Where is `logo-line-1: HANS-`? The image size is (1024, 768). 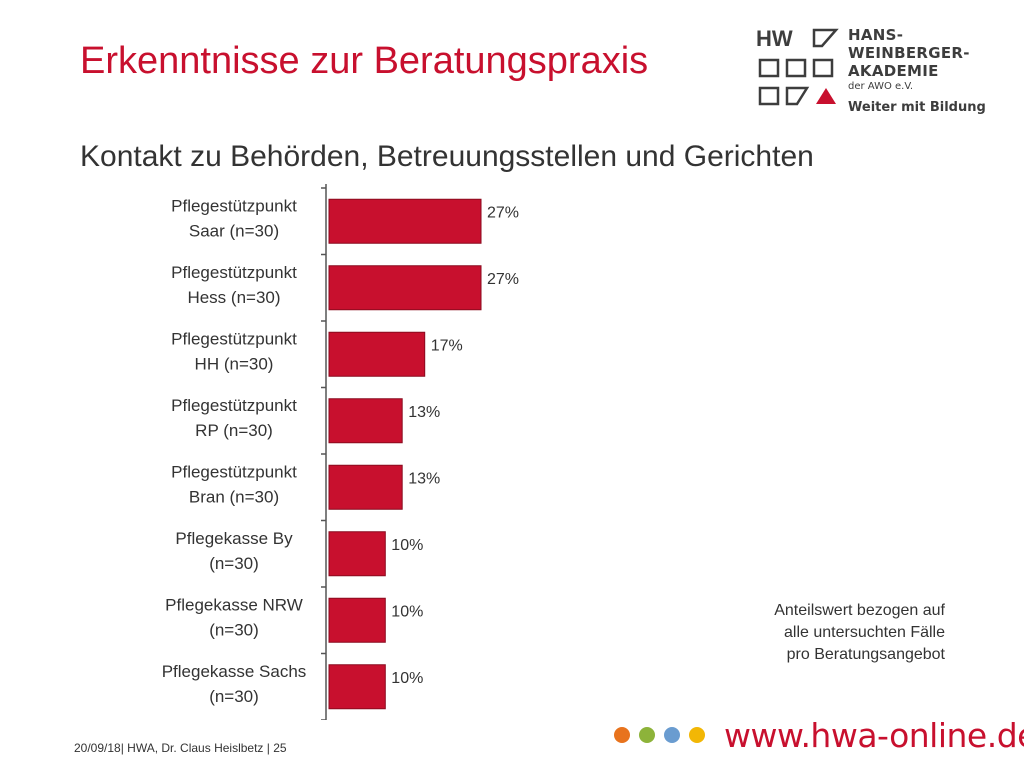
logo-line-1: HANS- is located at coordinates (876, 35).